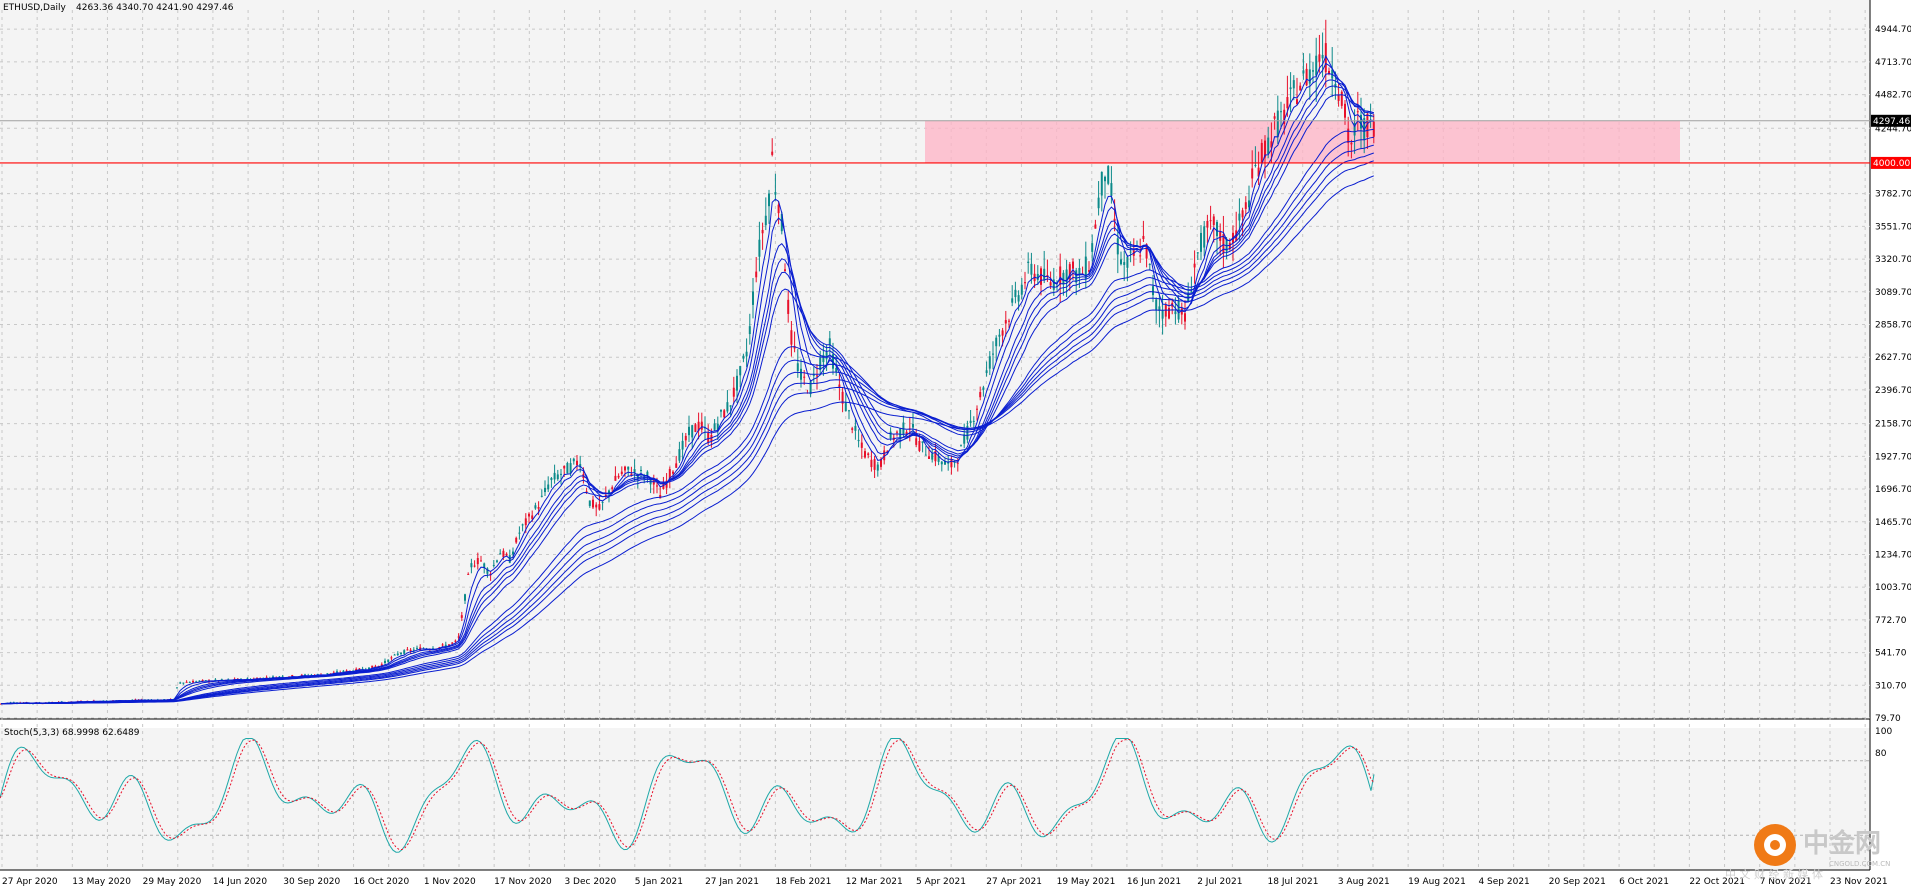  Describe the element at coordinates (1893, 260) in the screenshot. I see `y-tick-label: 3320.70` at that location.